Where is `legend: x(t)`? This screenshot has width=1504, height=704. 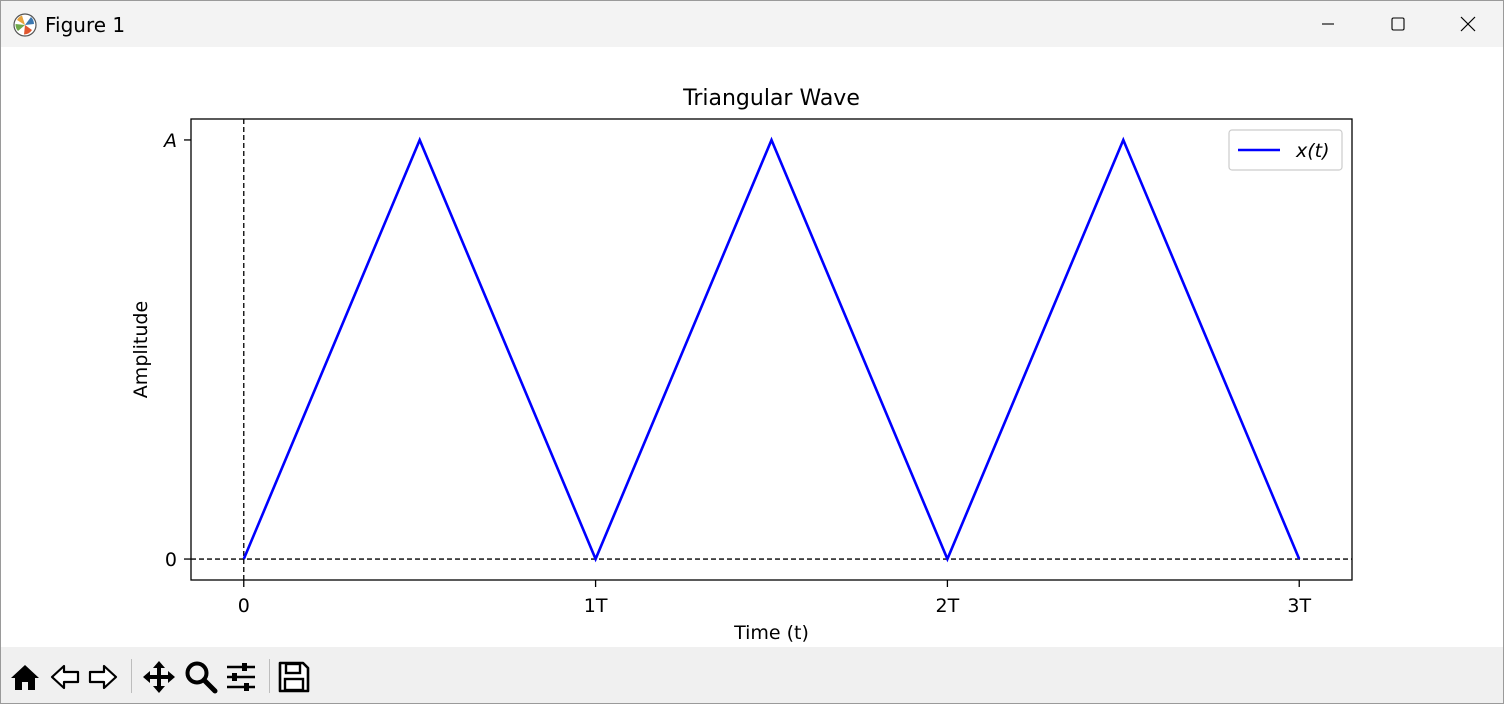 legend: x(t) is located at coordinates (1285, 150).